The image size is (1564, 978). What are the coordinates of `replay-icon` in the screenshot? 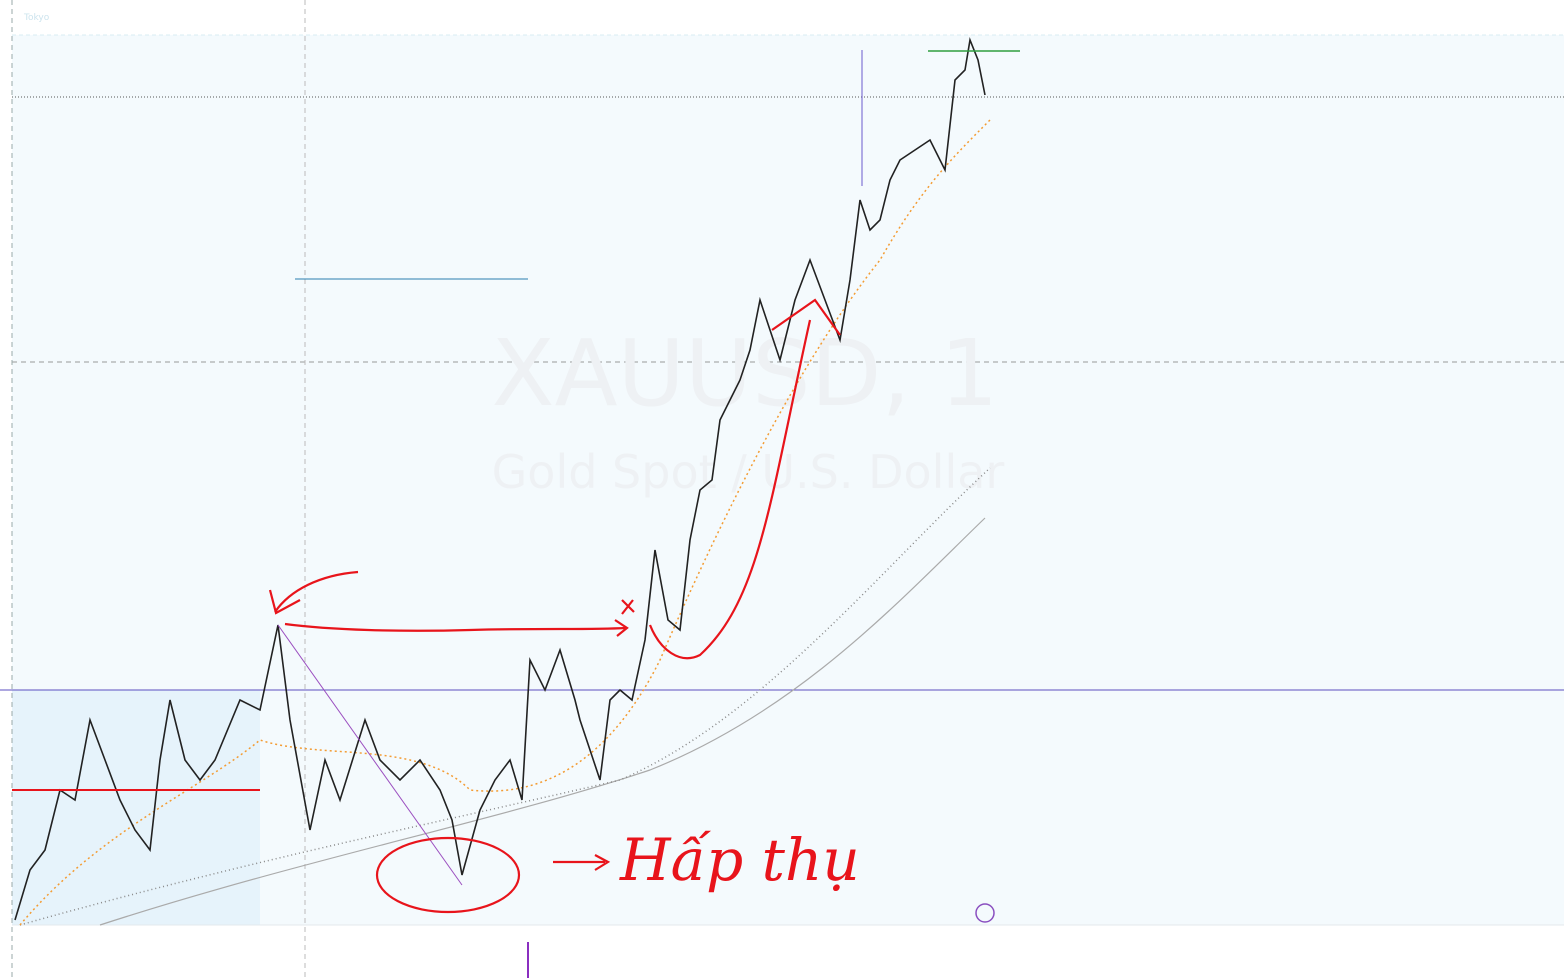 It's located at (985, 913).